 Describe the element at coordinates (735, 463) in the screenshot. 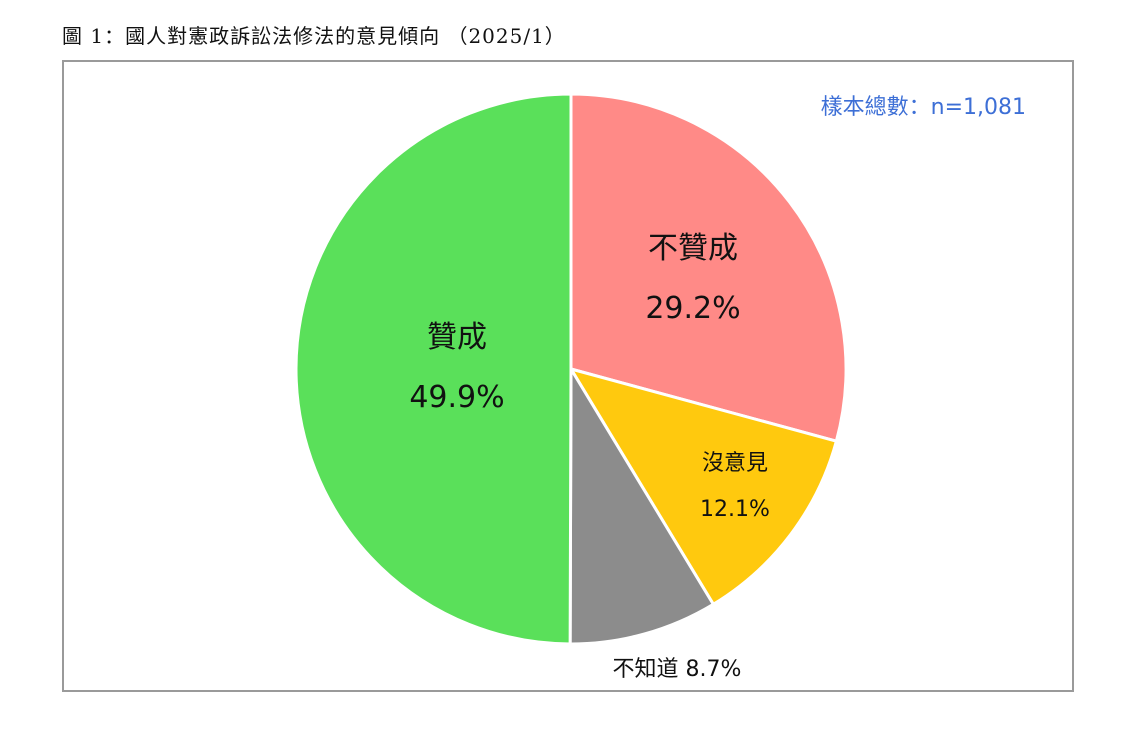

I see `slice-label-no-opinion: 沒意見` at that location.